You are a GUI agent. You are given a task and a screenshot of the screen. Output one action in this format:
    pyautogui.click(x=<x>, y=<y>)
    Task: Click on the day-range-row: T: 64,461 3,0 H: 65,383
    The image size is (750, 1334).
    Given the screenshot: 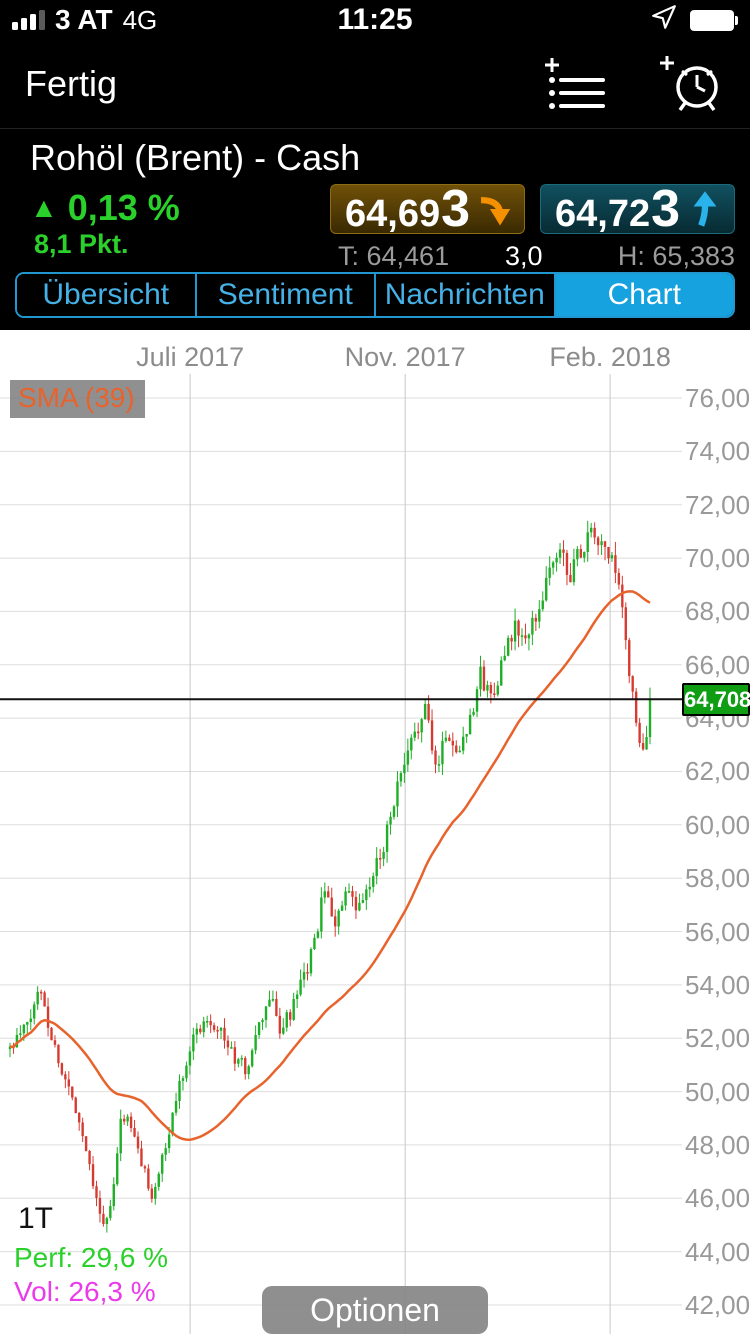 What is the action you would take?
    pyautogui.click(x=375, y=256)
    